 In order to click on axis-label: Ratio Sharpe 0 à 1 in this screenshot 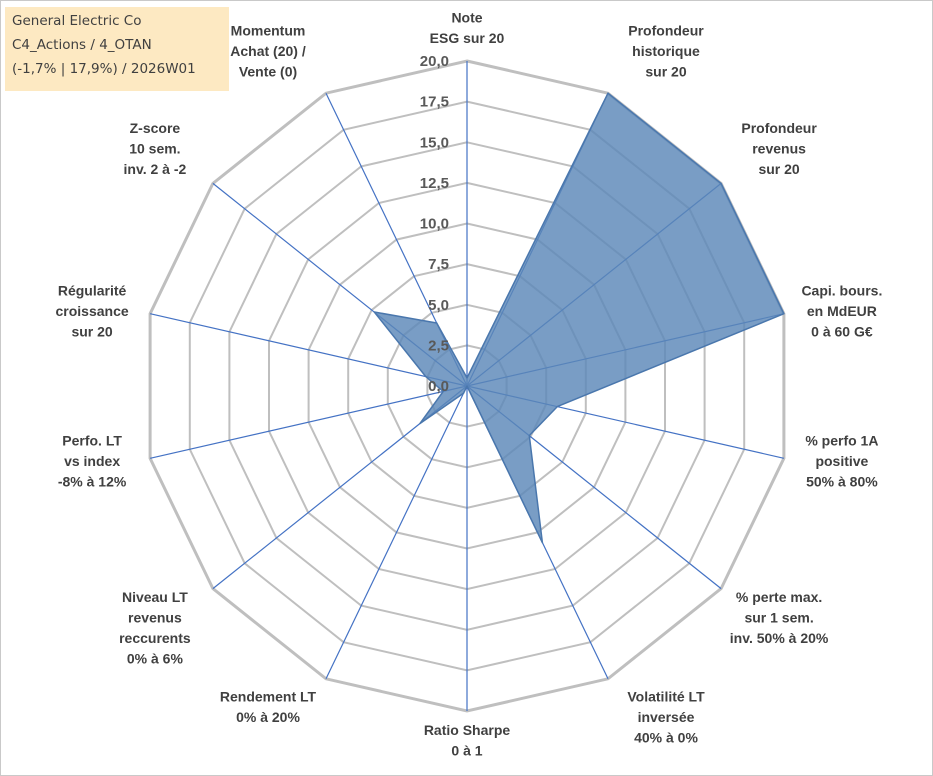, I will do `click(467, 740)`.